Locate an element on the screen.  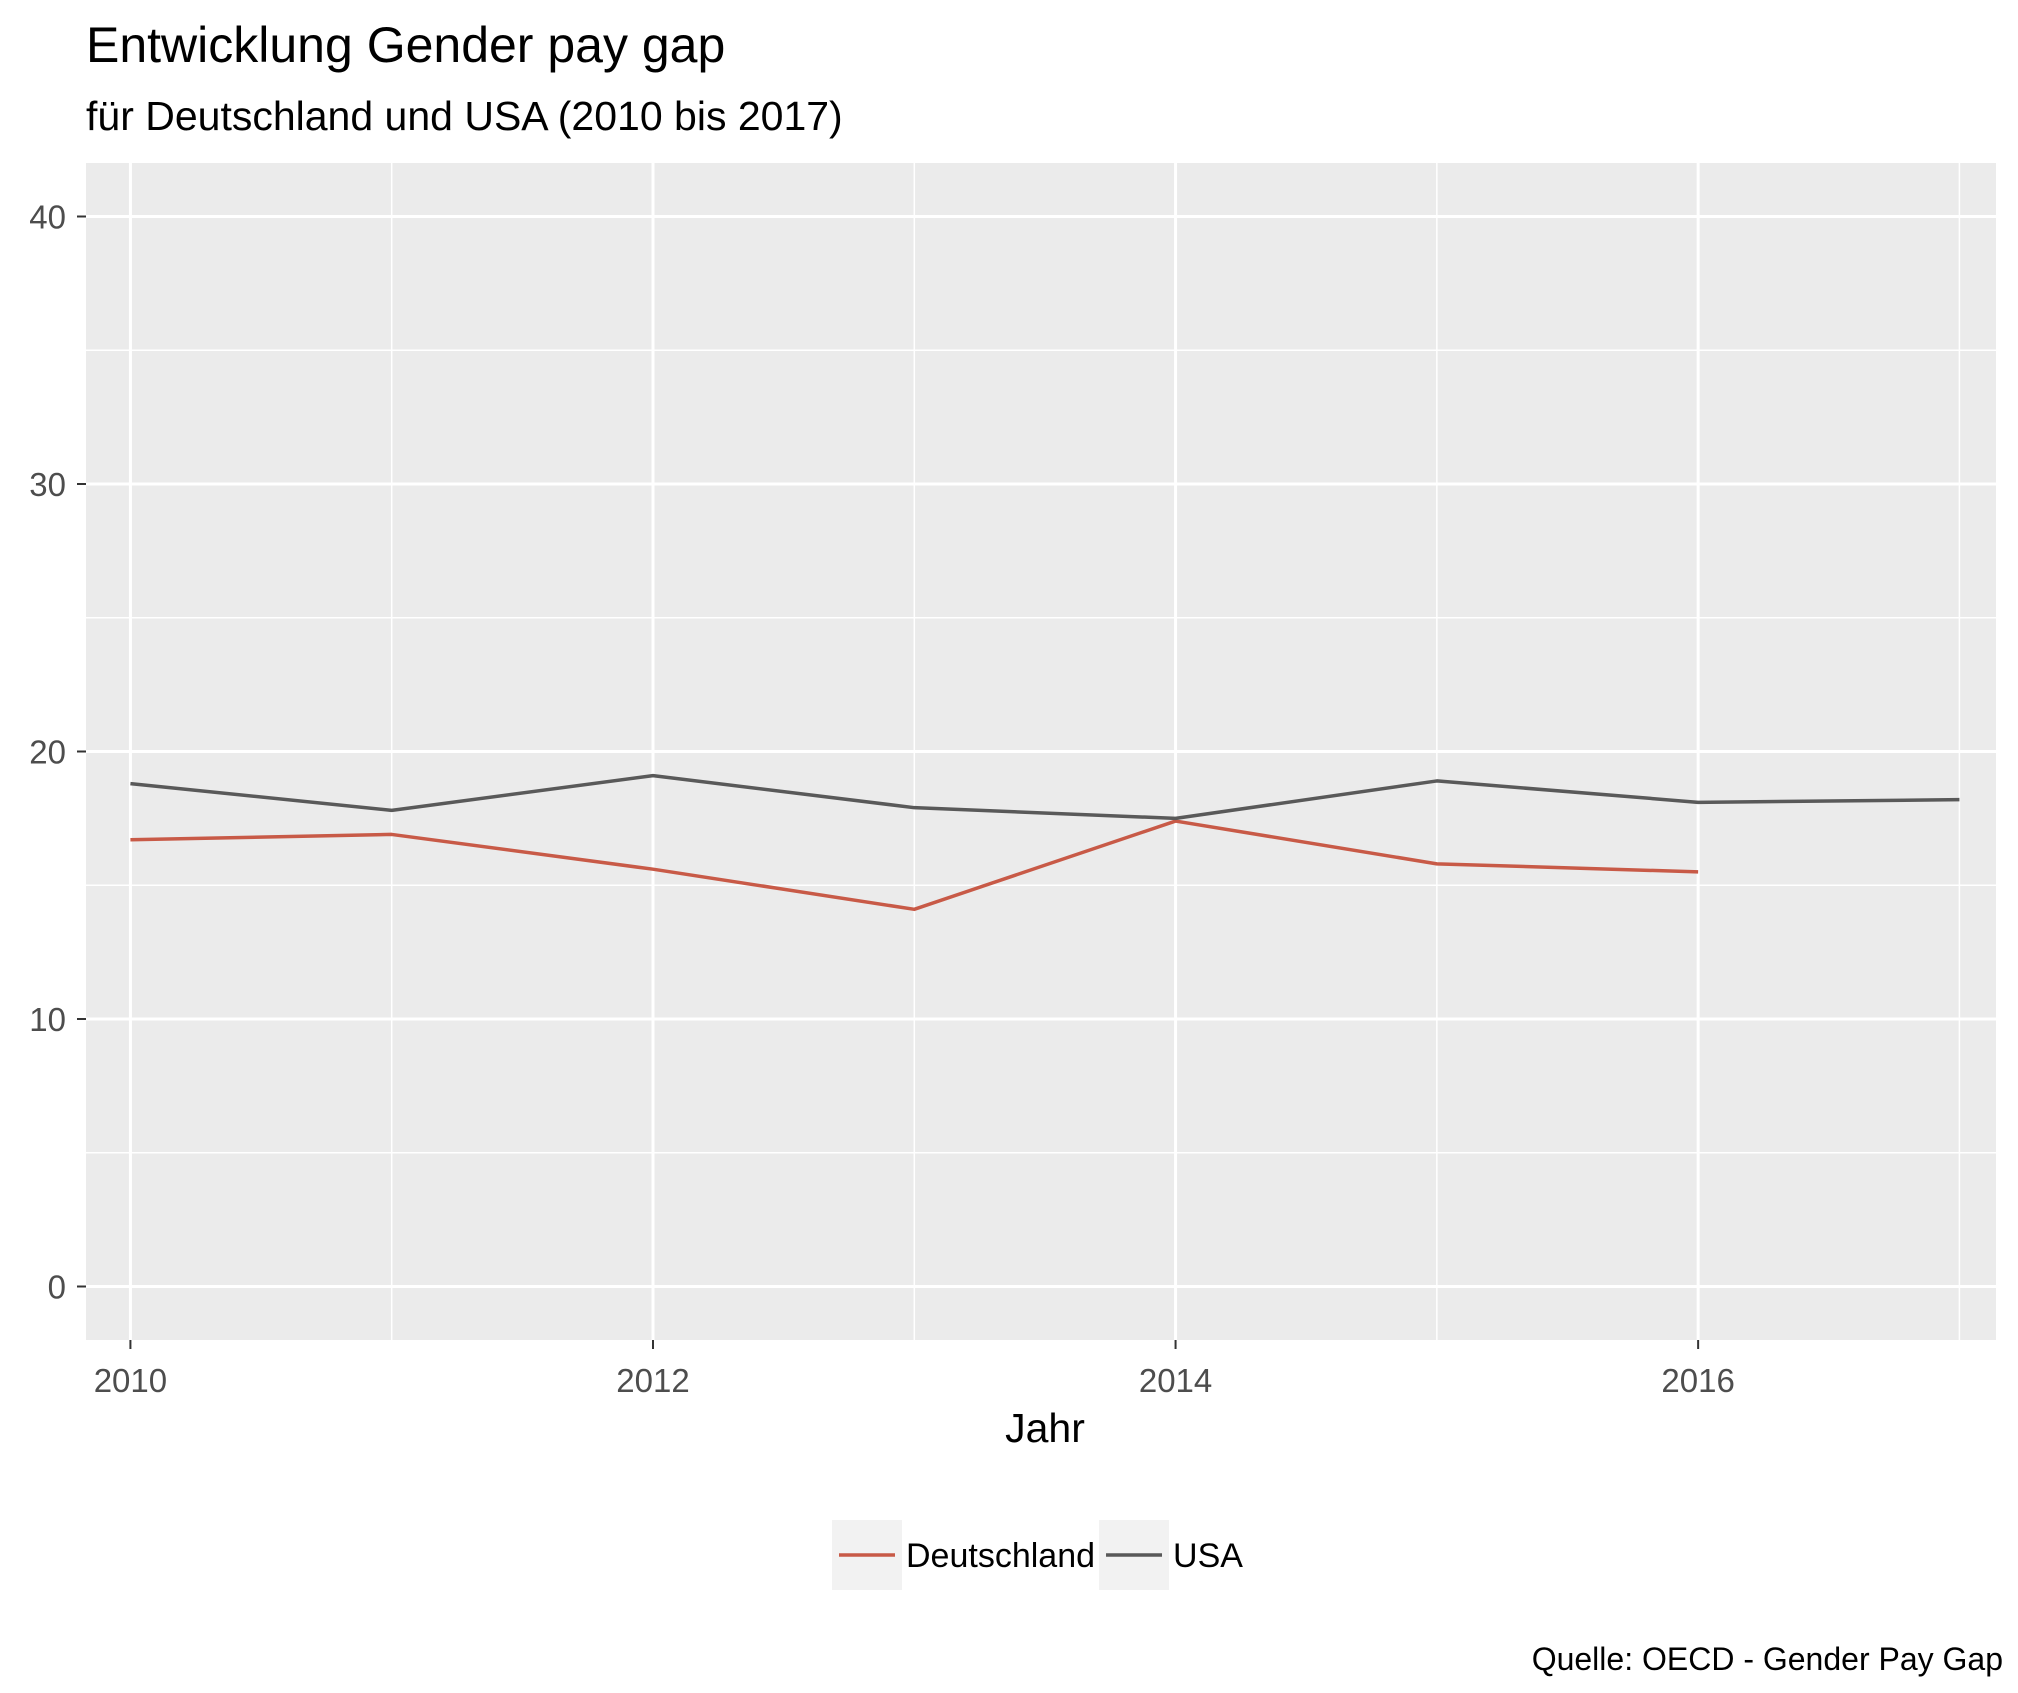
series-line-deutschland is located at coordinates (914, 865).